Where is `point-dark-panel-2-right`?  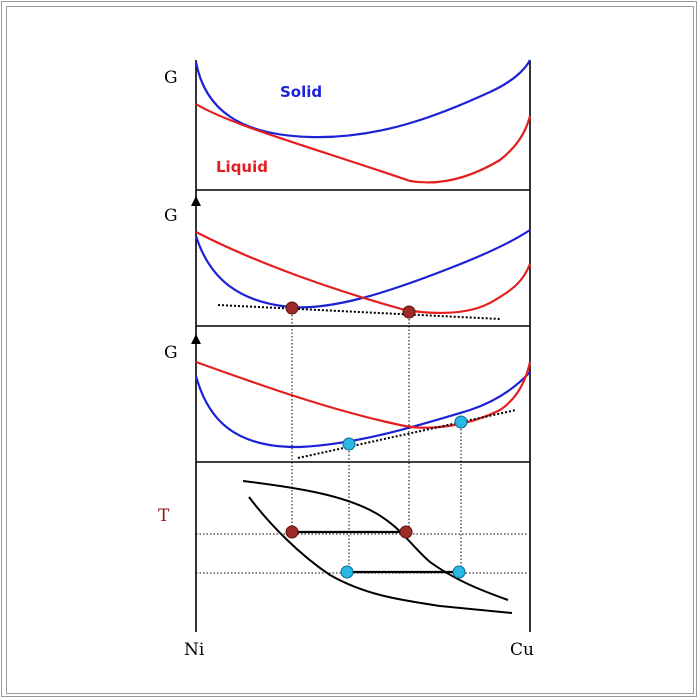
point-dark-panel-2-right is located at coordinates (409, 312).